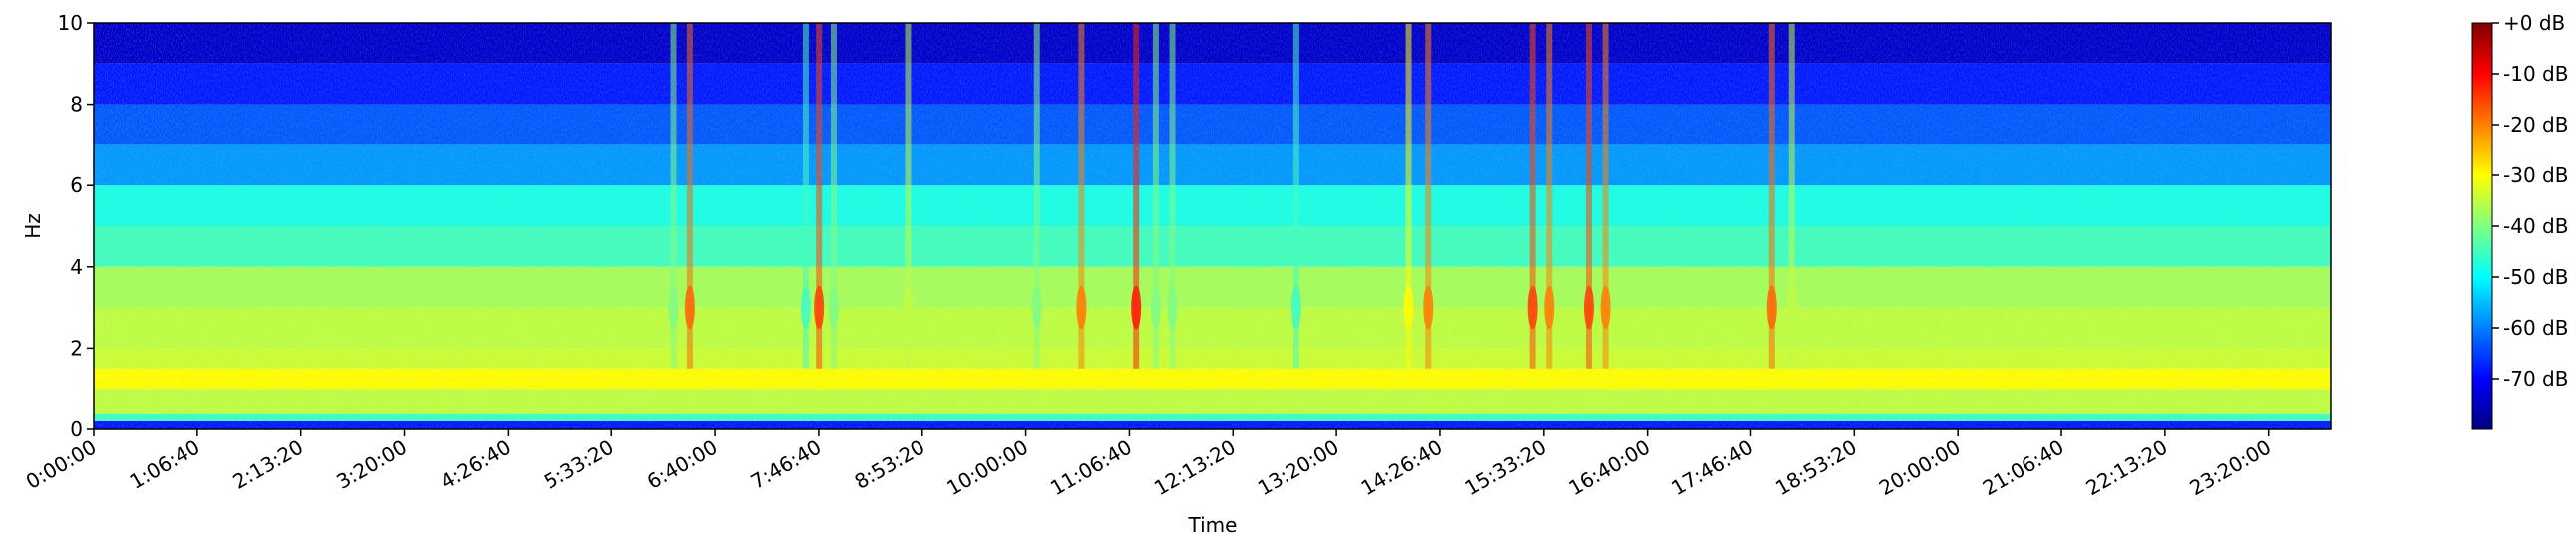 The height and width of the screenshot is (554, 2576). Describe the element at coordinates (1609, 468) in the screenshot. I see `x-tick-label: 16:40:00` at that location.